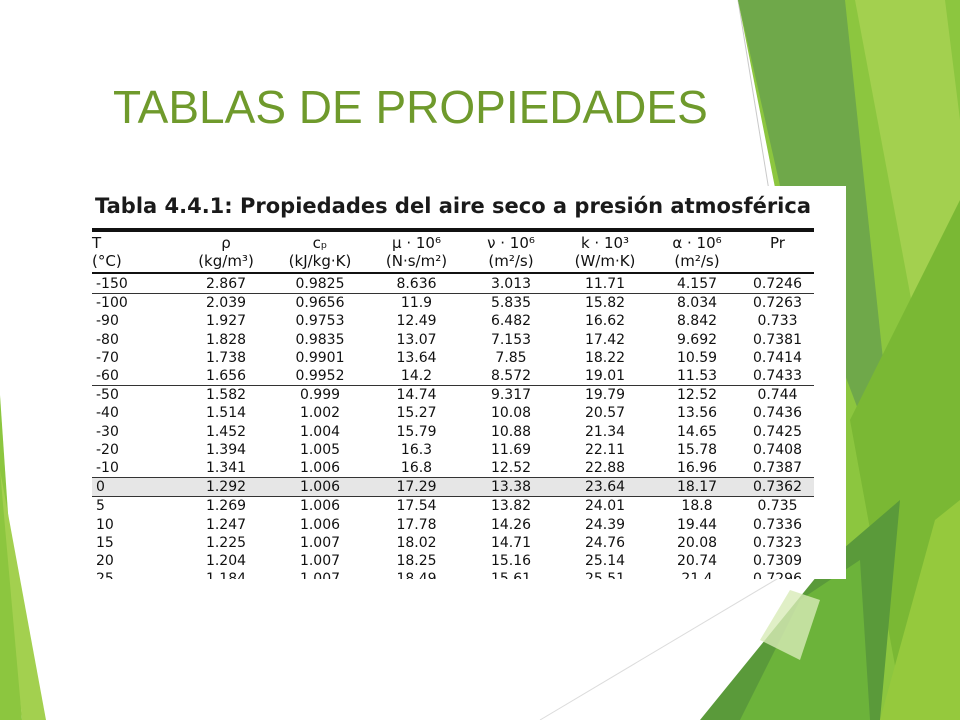 The height and width of the screenshot is (720, 960). What do you see at coordinates (453, 340) in the screenshot?
I see `table-row: -80 1.828 0.9835 13.07 7.153 17.42 9.692 0.7381` at bounding box center [453, 340].